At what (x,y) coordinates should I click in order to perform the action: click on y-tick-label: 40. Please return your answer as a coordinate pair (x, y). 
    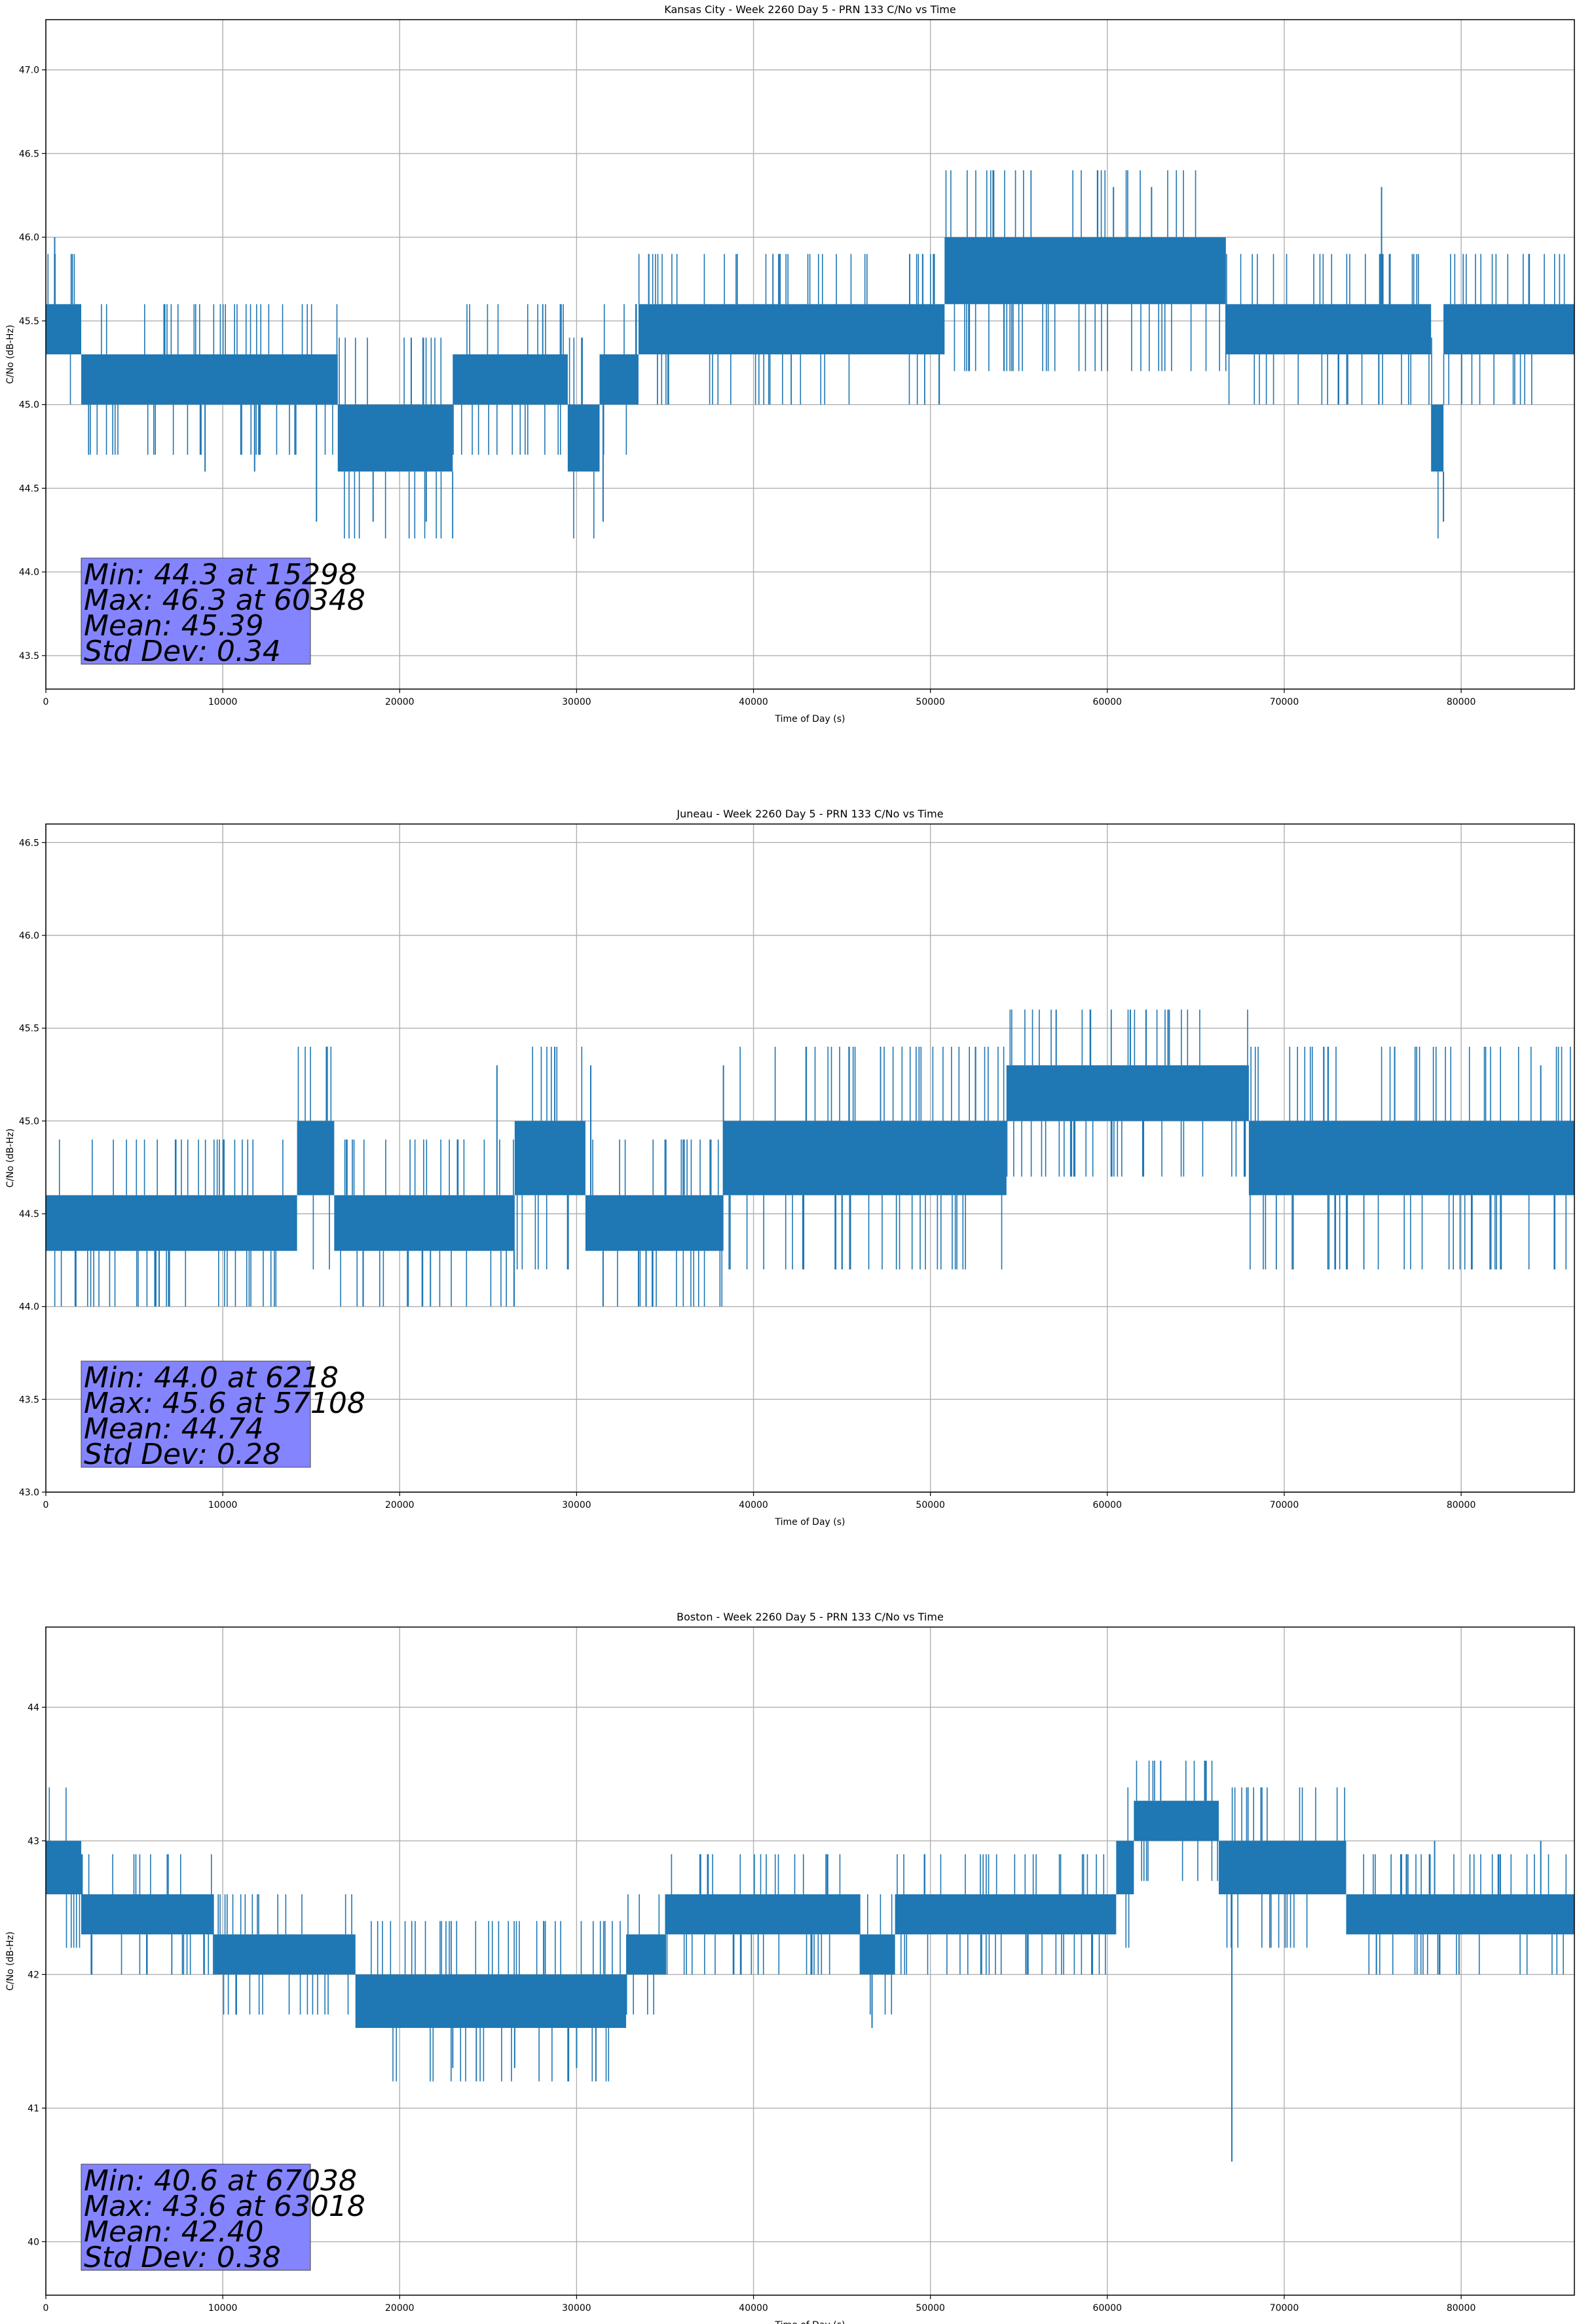
    Looking at the image, I should click on (33, 2242).